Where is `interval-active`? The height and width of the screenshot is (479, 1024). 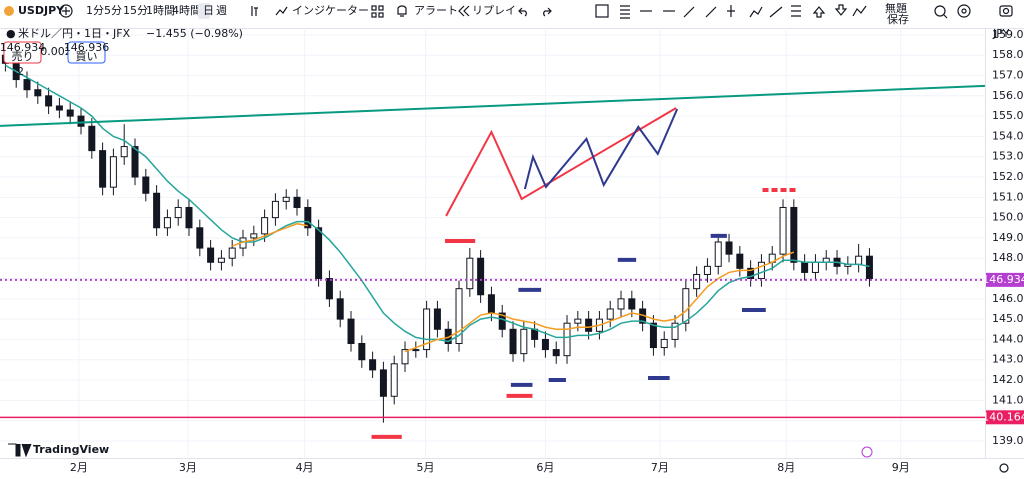
interval-active is located at coordinates (204, 11).